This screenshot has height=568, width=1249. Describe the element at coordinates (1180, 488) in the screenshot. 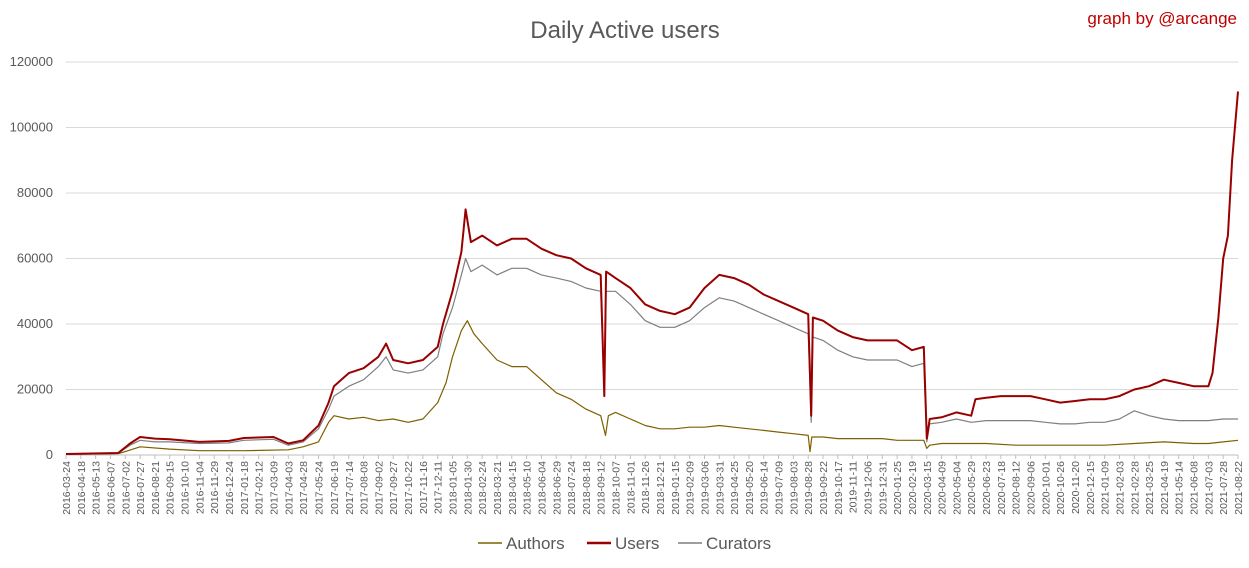

I see `x-tick-label-2021-05-14: 2021-05-14` at that location.